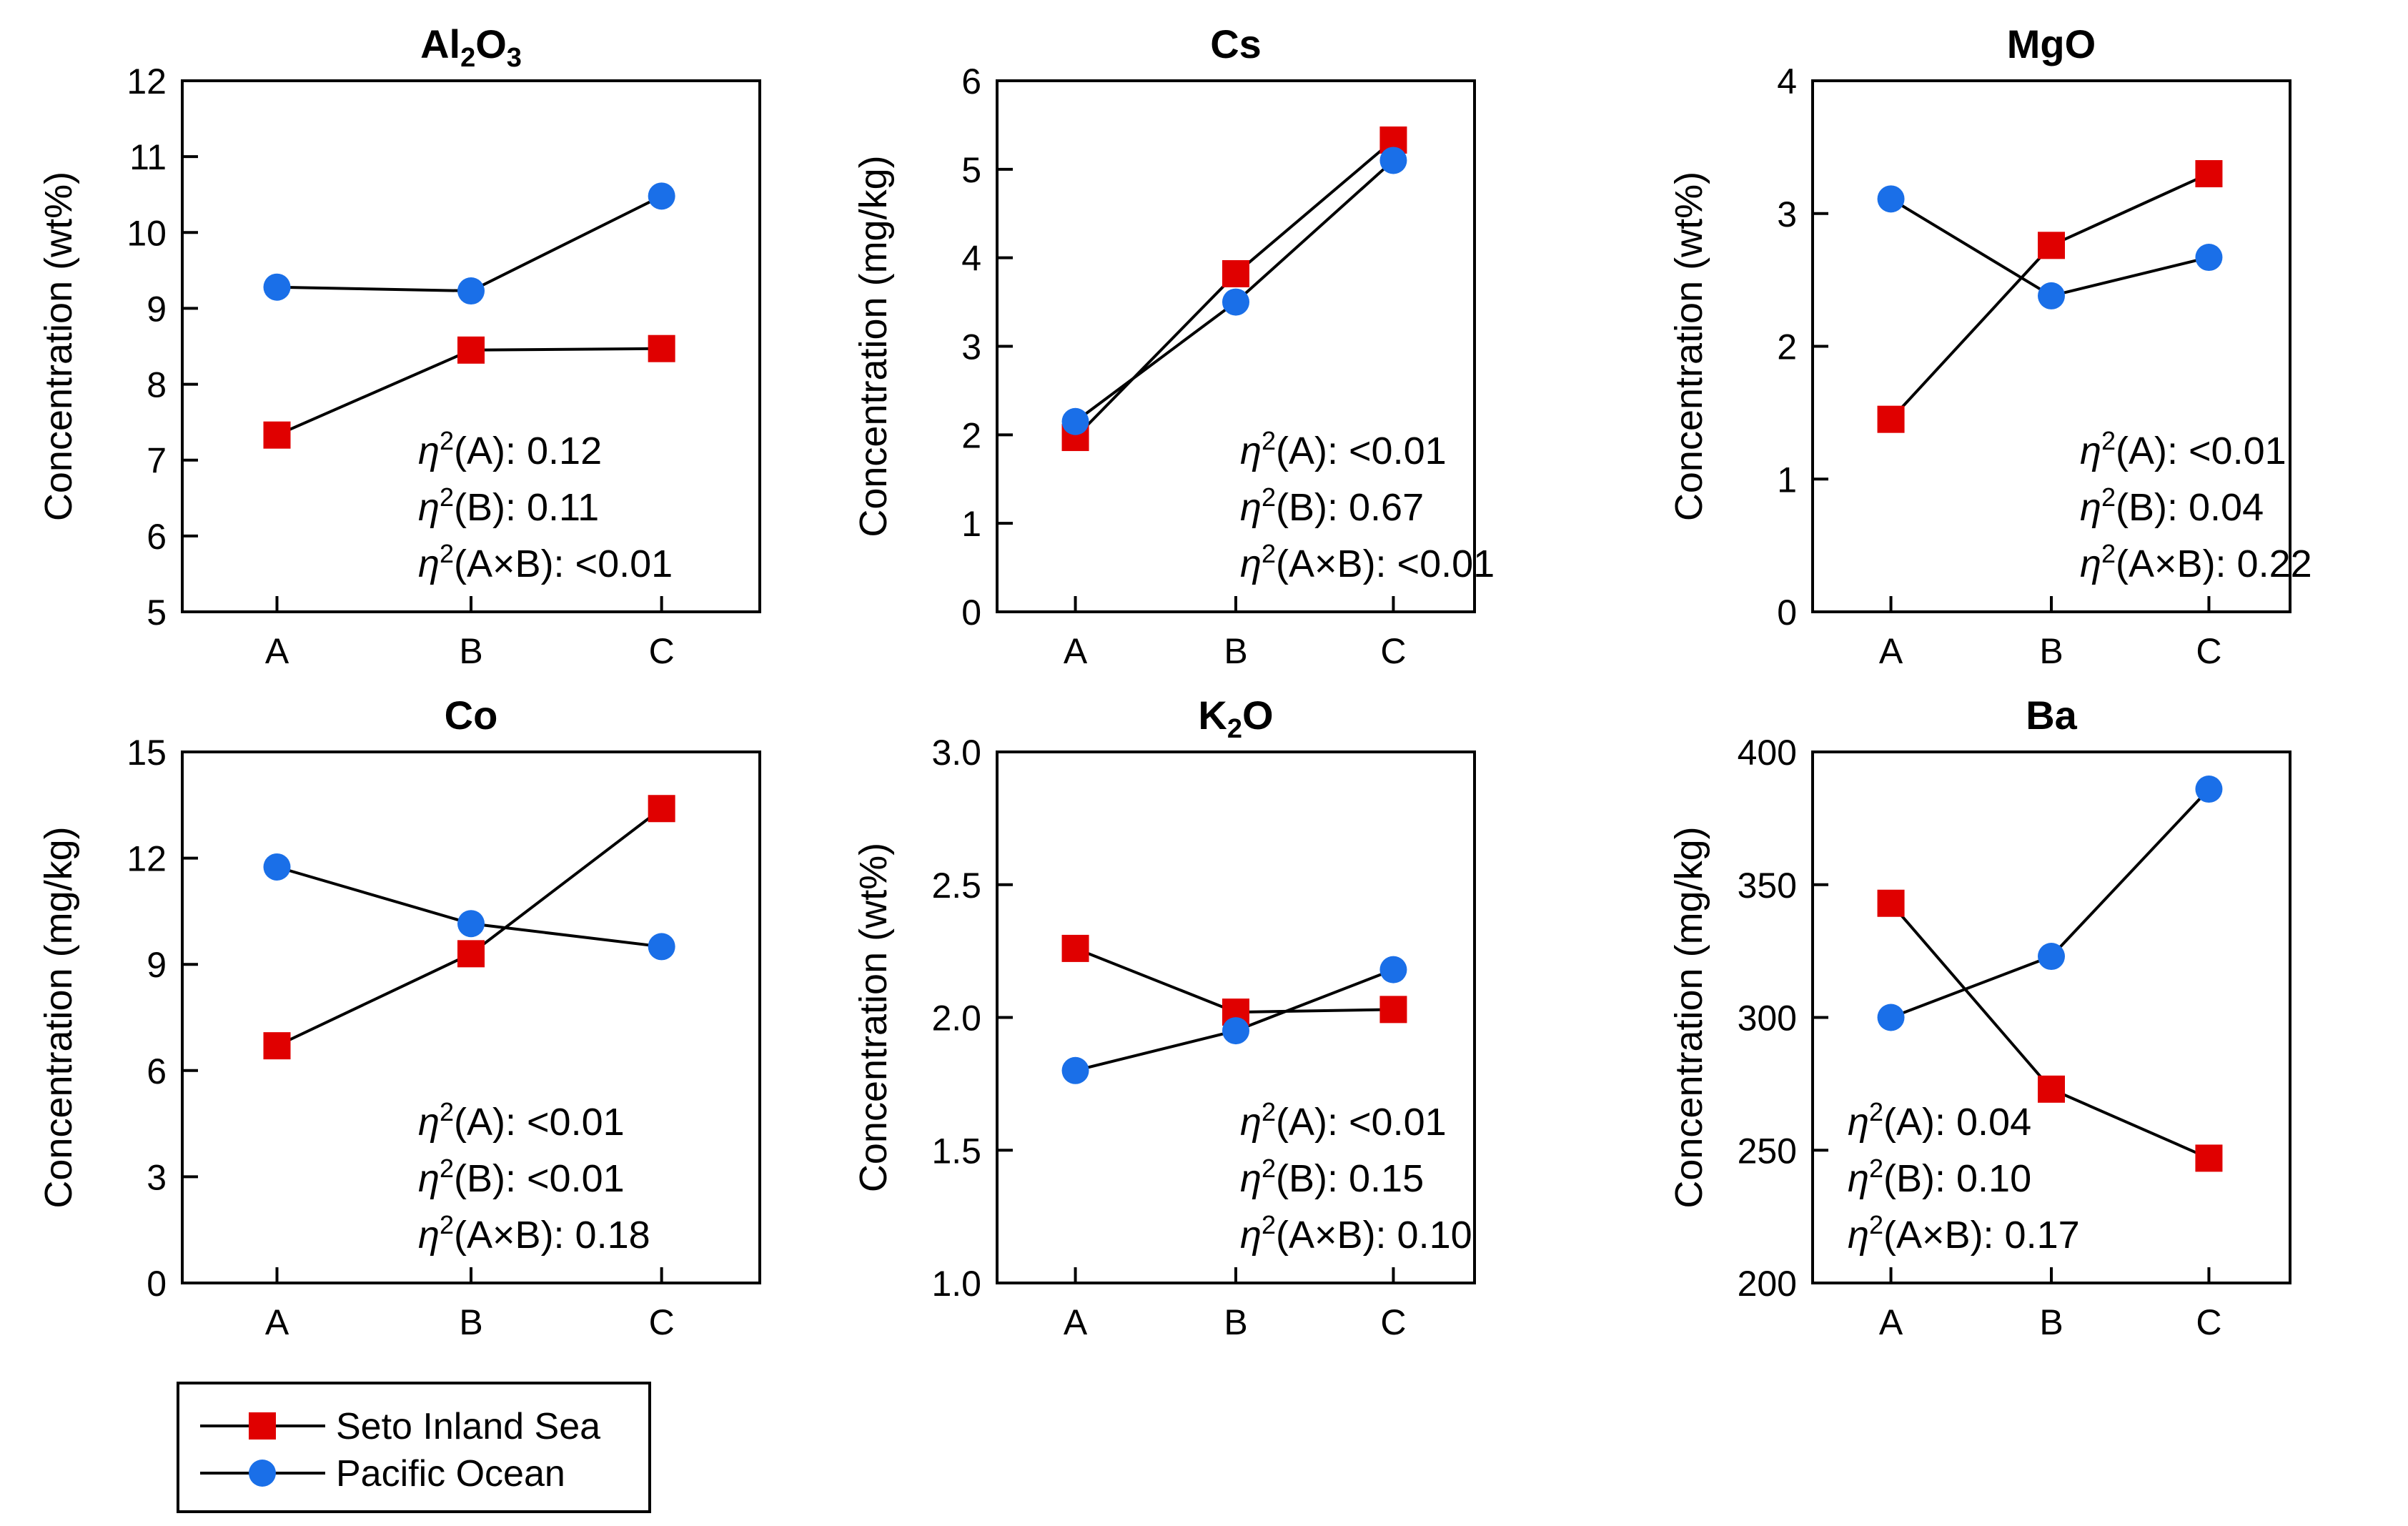  What do you see at coordinates (472, 715) in the screenshot?
I see `title-part: Co` at bounding box center [472, 715].